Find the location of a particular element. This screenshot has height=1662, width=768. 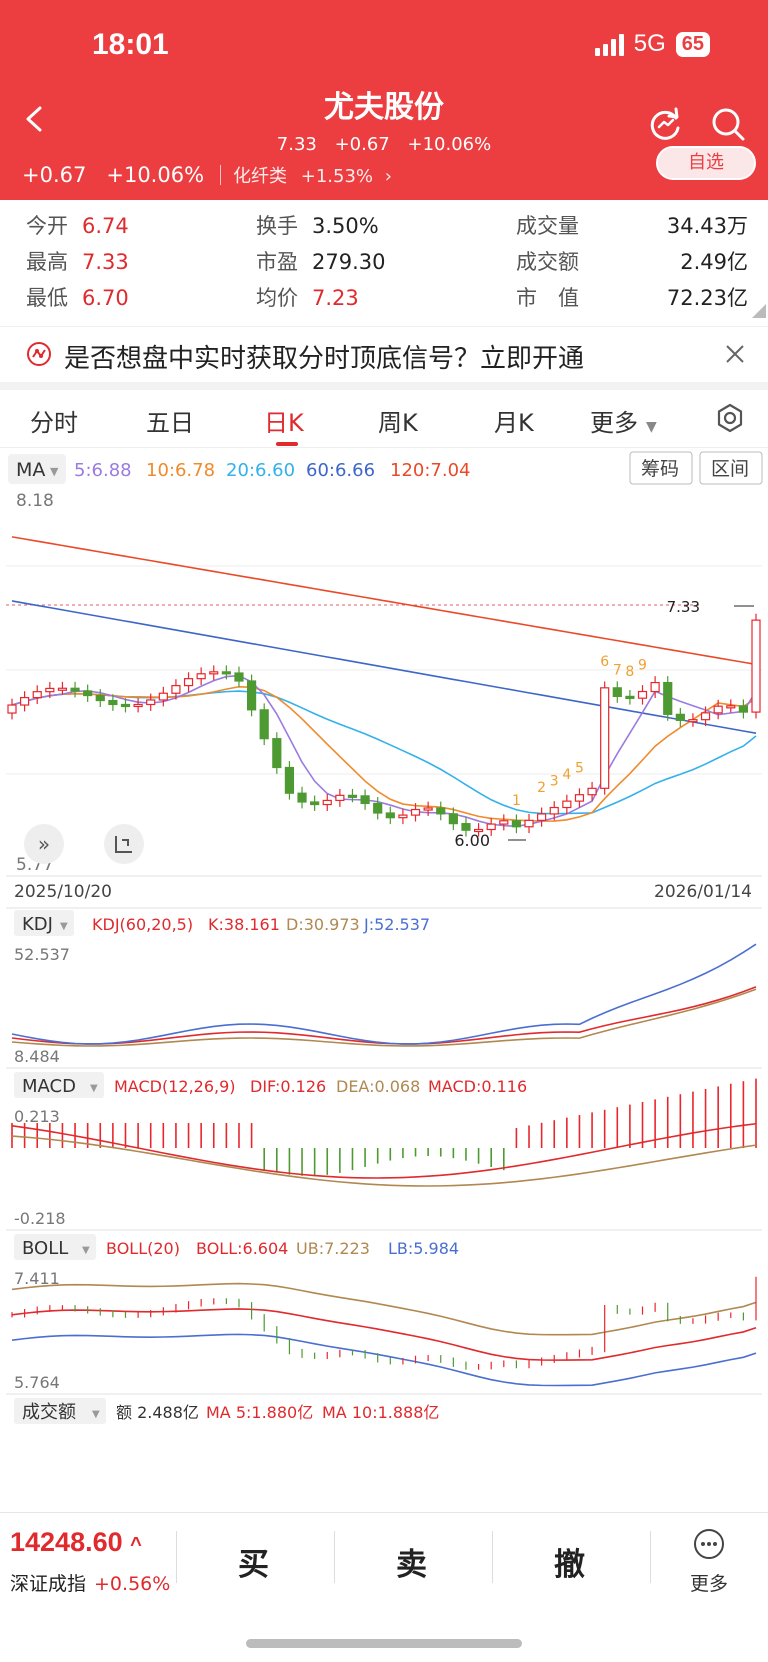

ma20-label: 20:6.60 is located at coordinates (260, 470).